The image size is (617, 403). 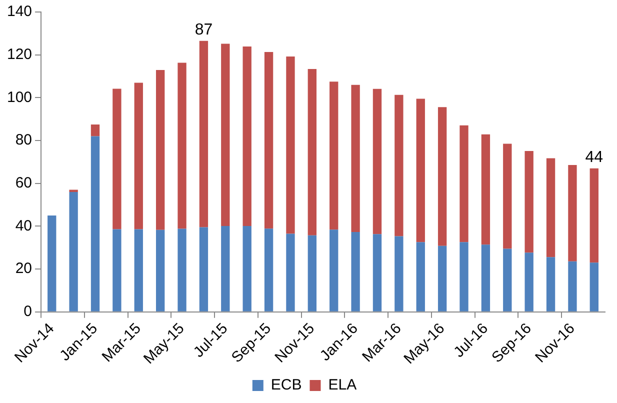 I want to click on y-tick-label: 60, so click(x=23, y=183).